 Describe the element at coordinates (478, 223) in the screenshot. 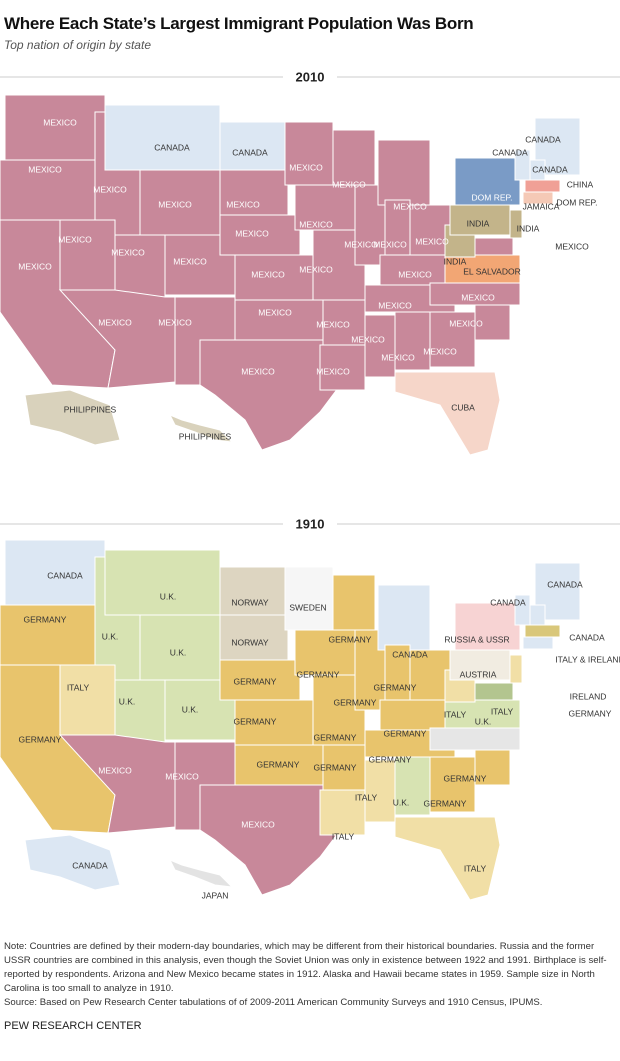

I see `state-label: INDIA` at that location.